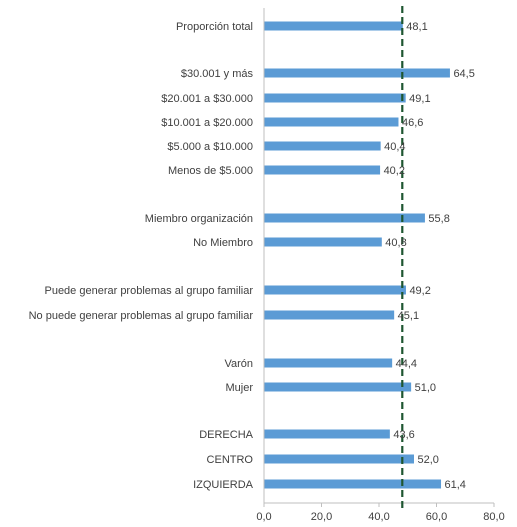 This screenshot has width=517, height=527. What do you see at coordinates (438, 219) in the screenshot?
I see `value-label: 55,8` at bounding box center [438, 219].